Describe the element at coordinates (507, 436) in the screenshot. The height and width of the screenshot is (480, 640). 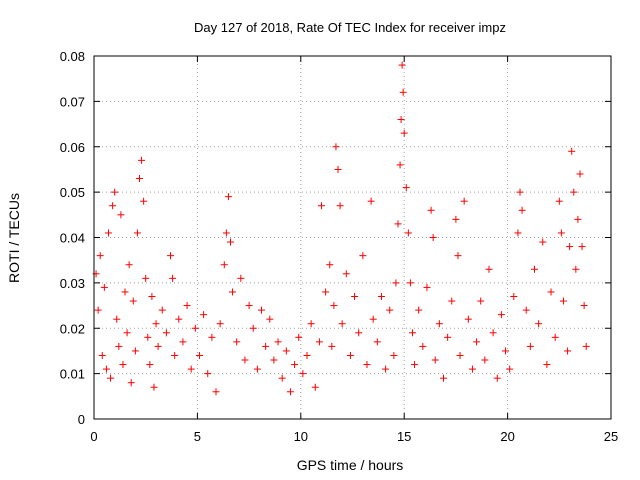
I see `x-tick-label: 20` at that location.